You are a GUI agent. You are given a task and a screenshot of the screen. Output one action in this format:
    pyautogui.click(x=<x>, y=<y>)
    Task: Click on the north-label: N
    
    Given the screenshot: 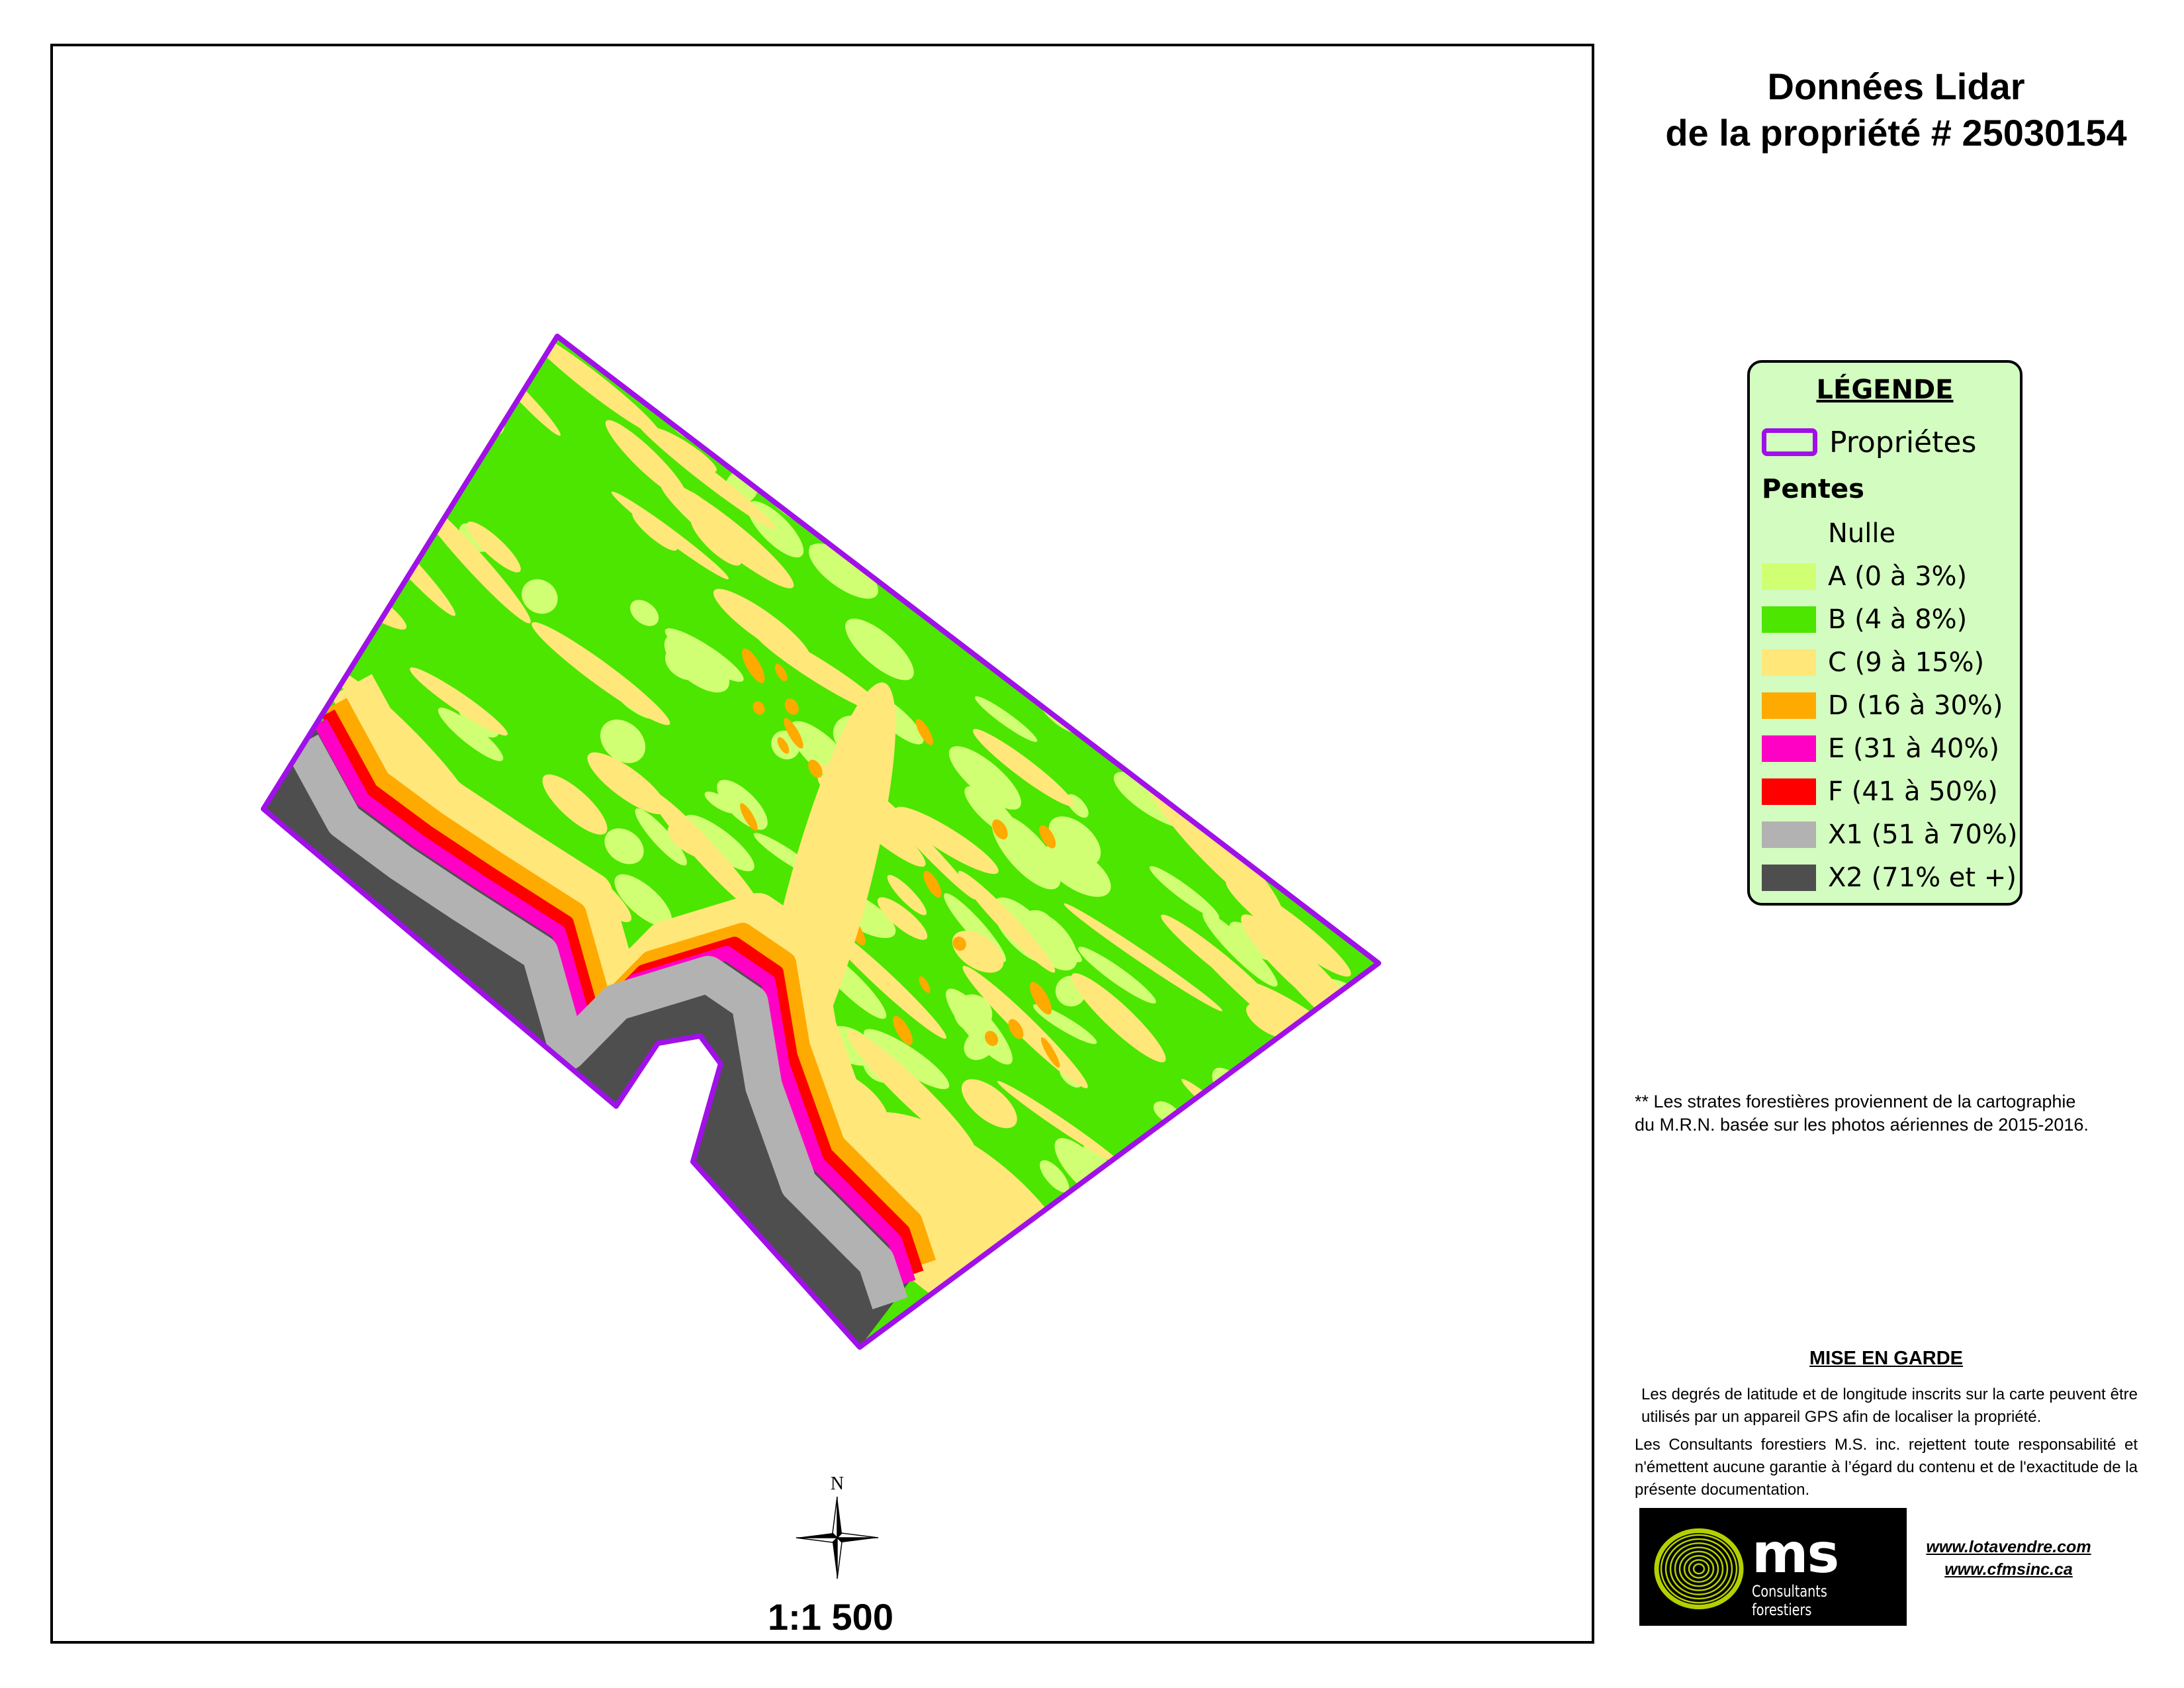 What is the action you would take?
    pyautogui.click(x=837, y=1484)
    